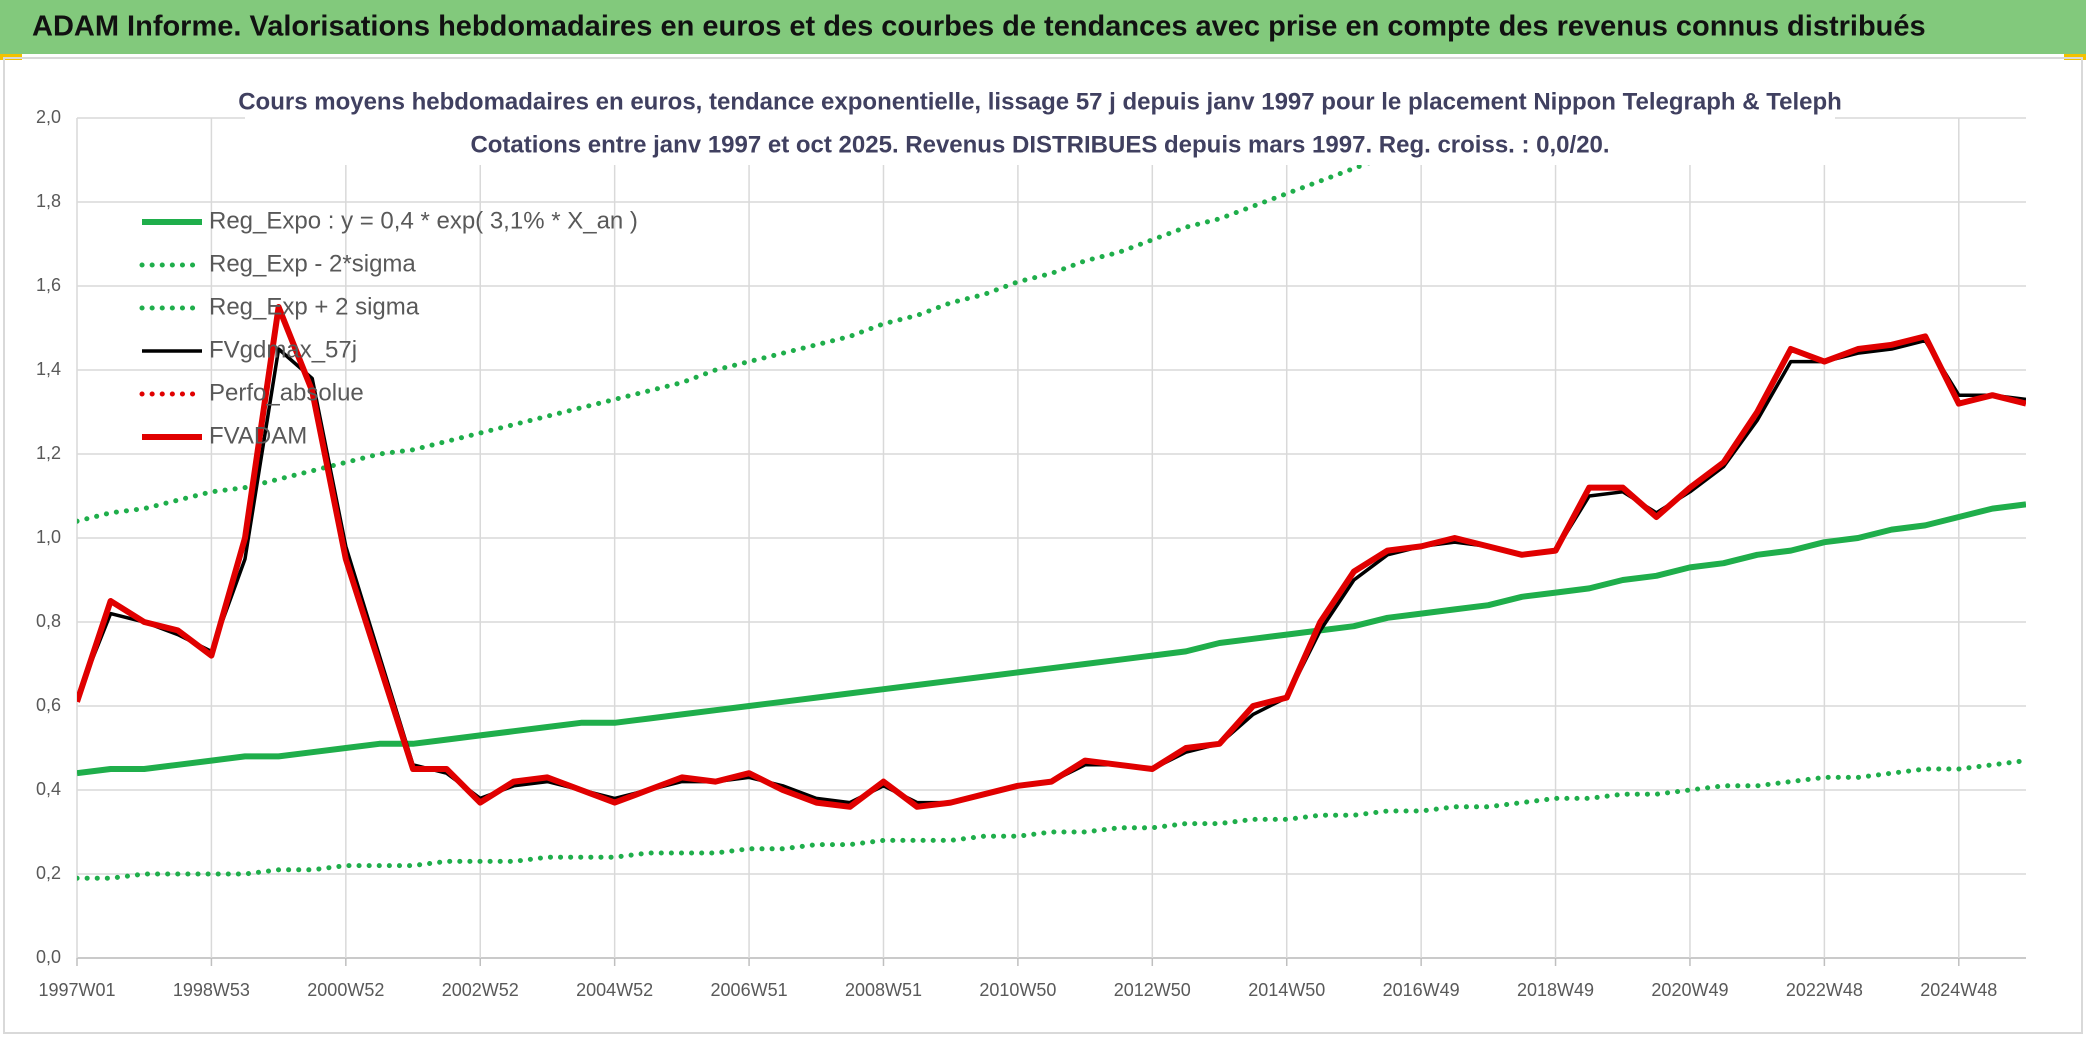 The image size is (2086, 1037). Describe the element at coordinates (1152, 990) in the screenshot. I see `x-tick-label: 2012W50` at that location.